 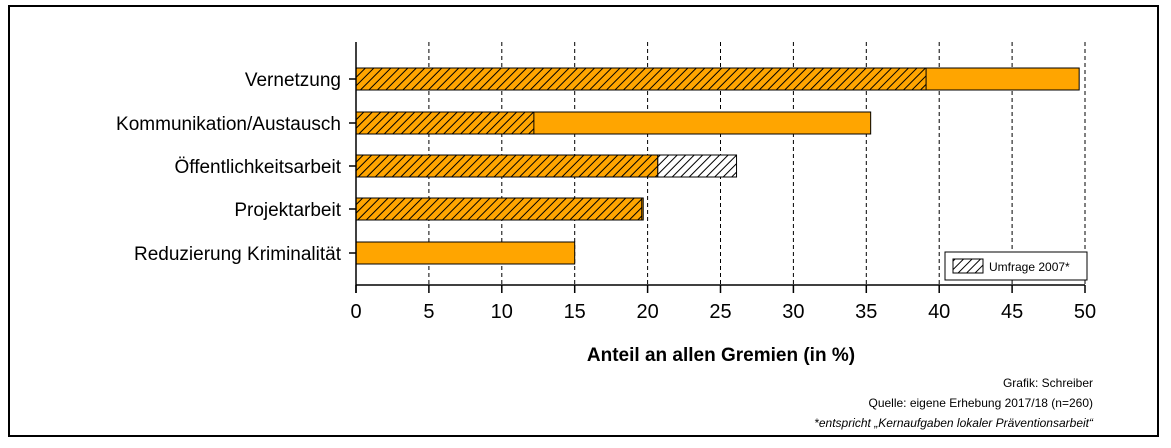 What do you see at coordinates (793, 312) in the screenshot?
I see `x-tick-label: 30` at bounding box center [793, 312].